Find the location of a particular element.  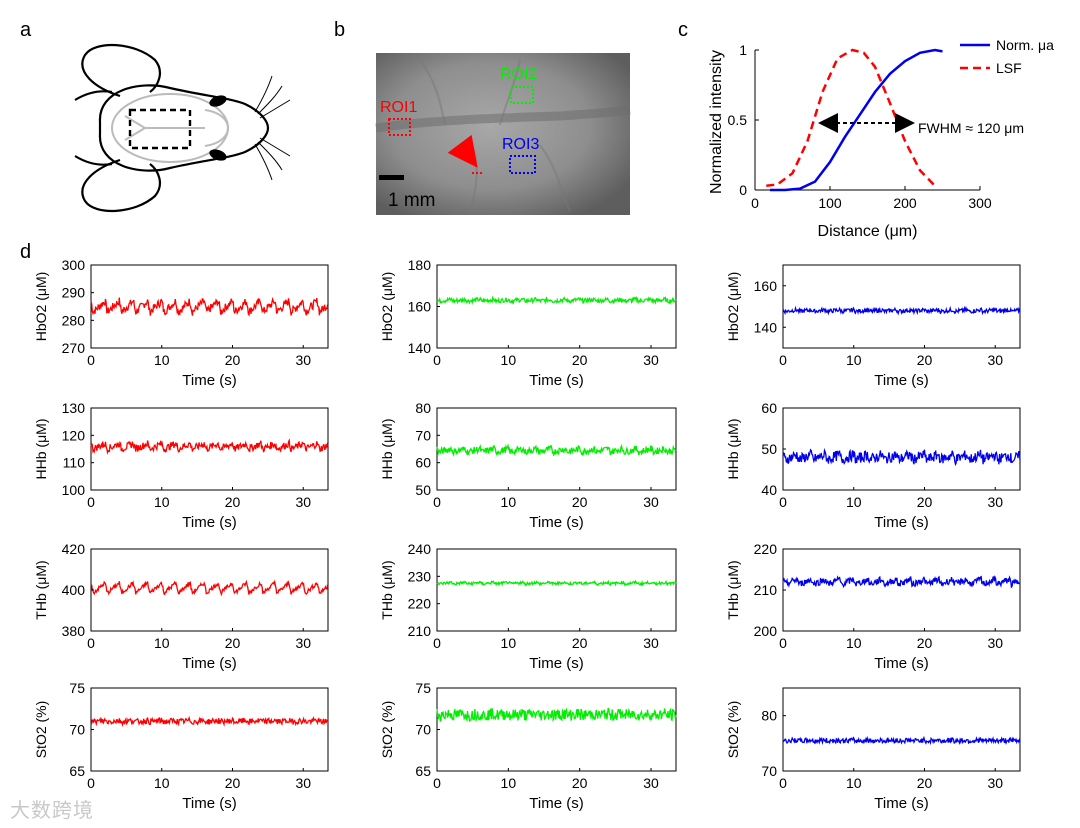

x-tick-label: 200 is located at coordinates (905, 203).